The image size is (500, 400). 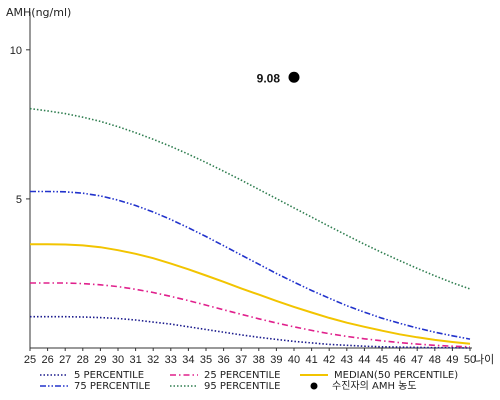 I want to click on patient-amh-value-label: 9.08, so click(x=269, y=78).